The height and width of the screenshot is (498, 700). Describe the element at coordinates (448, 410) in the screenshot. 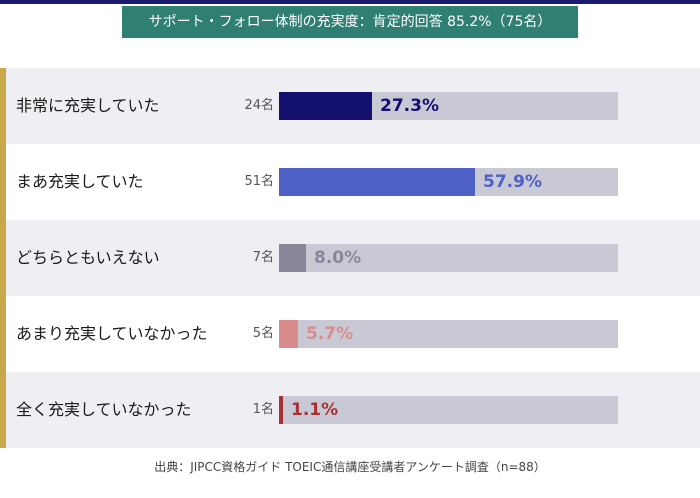

I see `bar-track: 1.1%` at that location.